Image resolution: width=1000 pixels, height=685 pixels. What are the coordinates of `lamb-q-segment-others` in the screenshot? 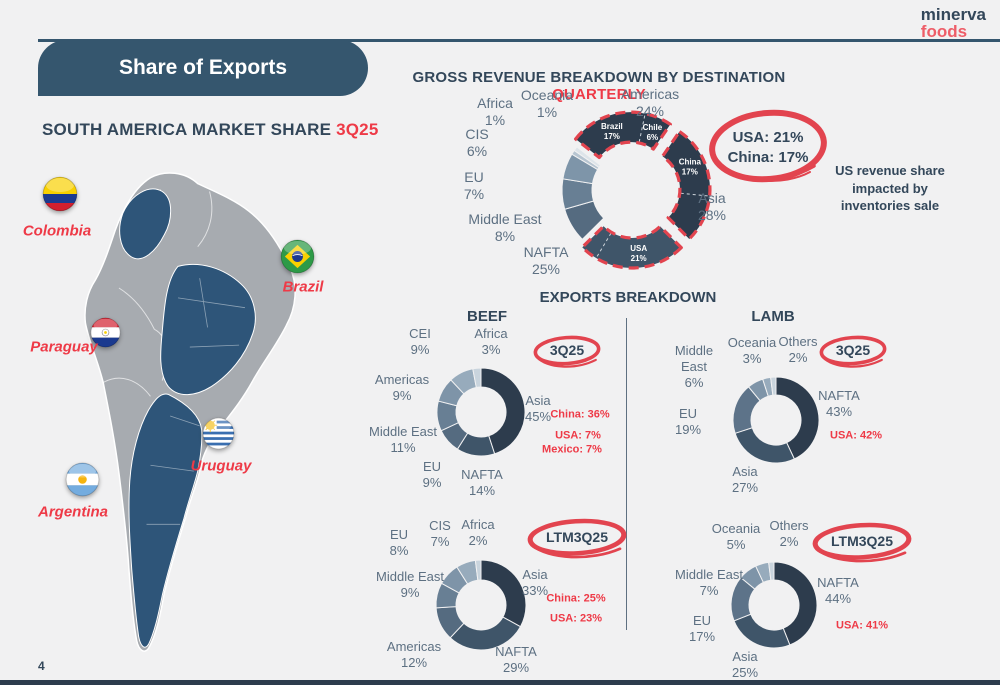 It's located at (773, 386).